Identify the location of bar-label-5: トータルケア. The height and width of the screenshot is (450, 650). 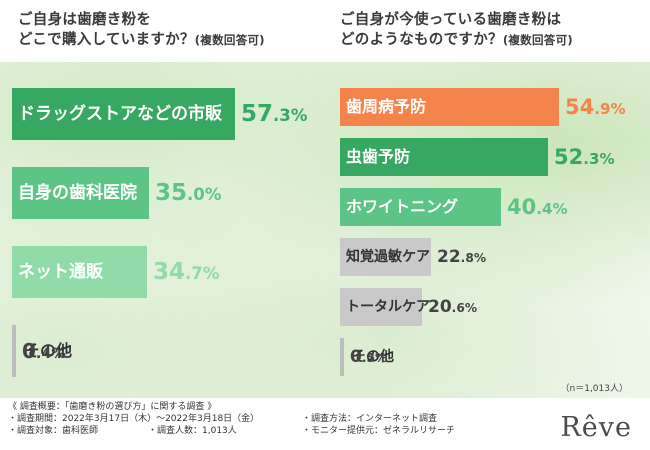
(388, 307).